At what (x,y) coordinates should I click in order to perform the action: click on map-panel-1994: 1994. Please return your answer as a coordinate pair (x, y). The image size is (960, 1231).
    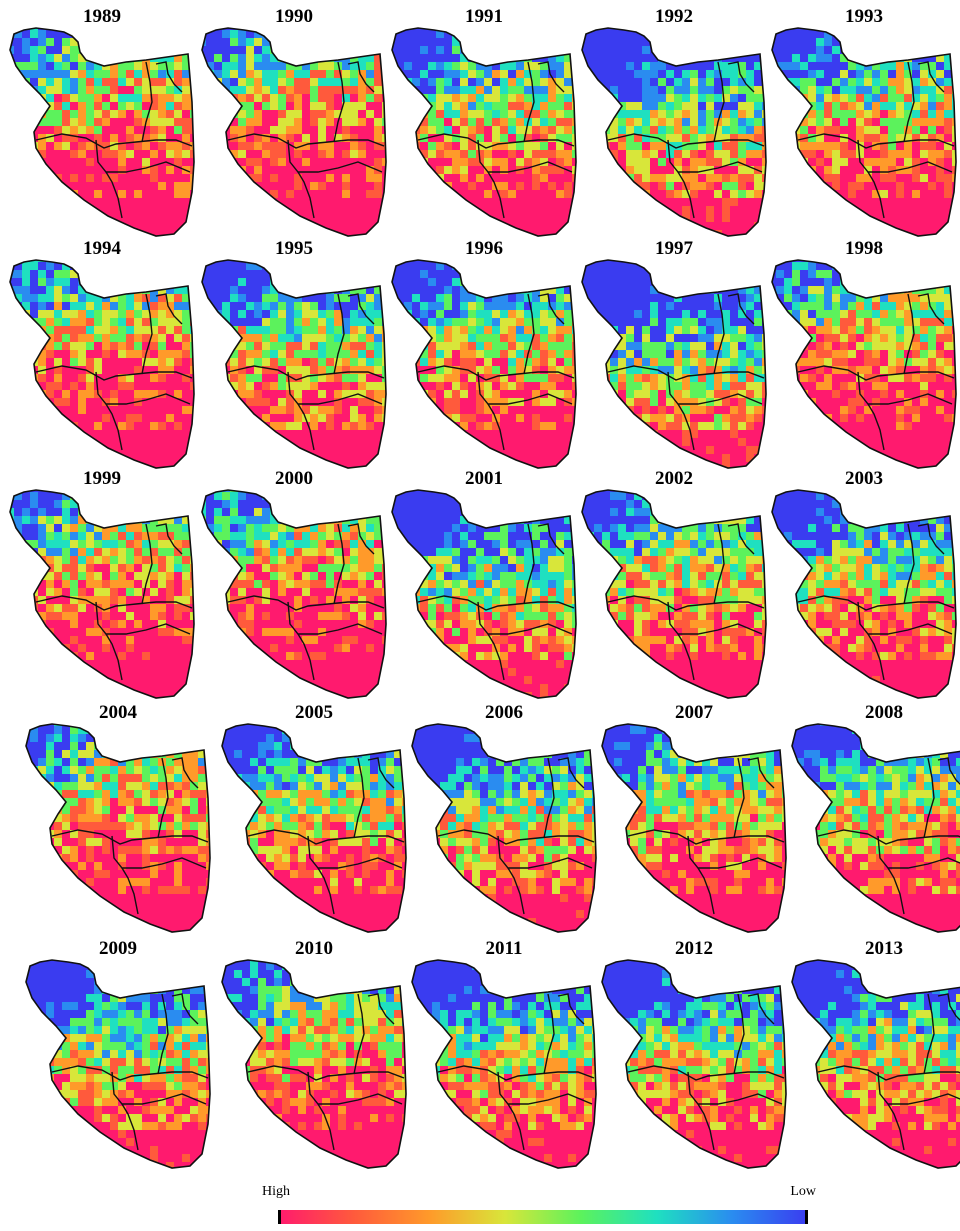
    Looking at the image, I should click on (102, 358).